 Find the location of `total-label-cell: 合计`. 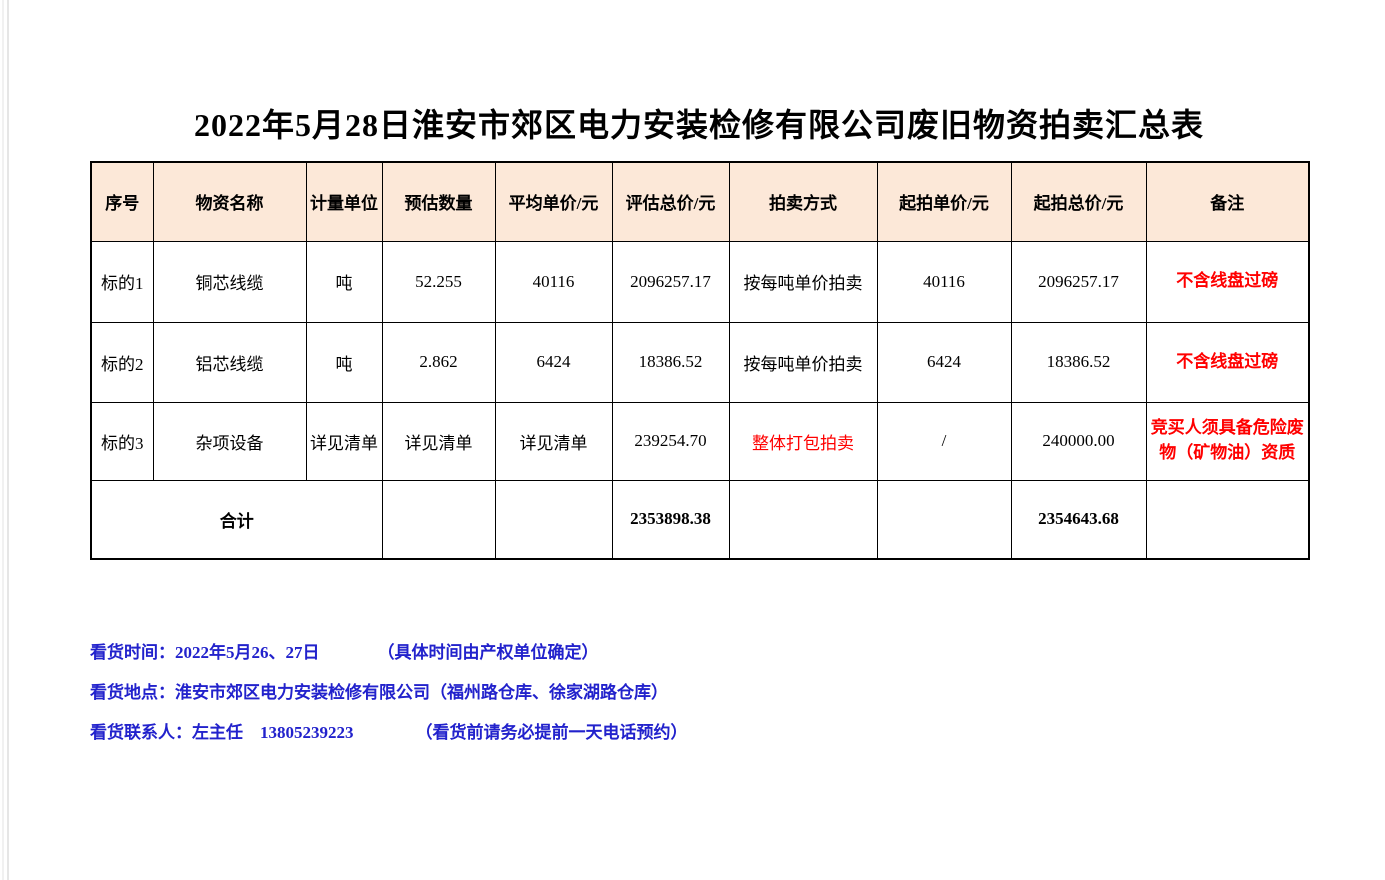

total-label-cell: 合计 is located at coordinates (236, 519).